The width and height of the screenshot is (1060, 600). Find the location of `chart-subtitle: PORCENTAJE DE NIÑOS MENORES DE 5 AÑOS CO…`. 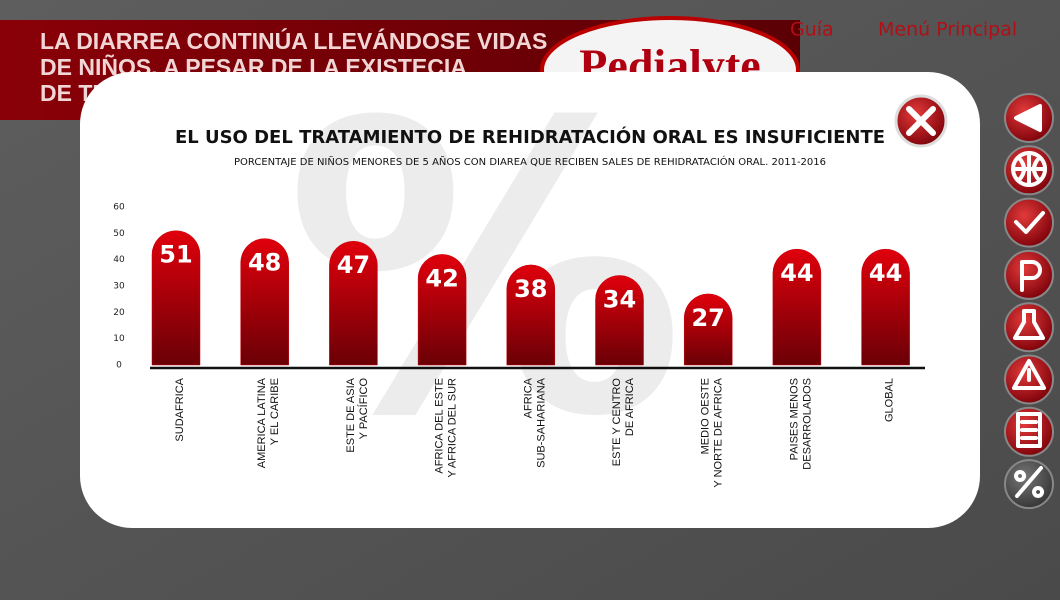

chart-subtitle: PORCENTAJE DE NIÑOS MENORES DE 5 AÑOS CO… is located at coordinates (530, 161).